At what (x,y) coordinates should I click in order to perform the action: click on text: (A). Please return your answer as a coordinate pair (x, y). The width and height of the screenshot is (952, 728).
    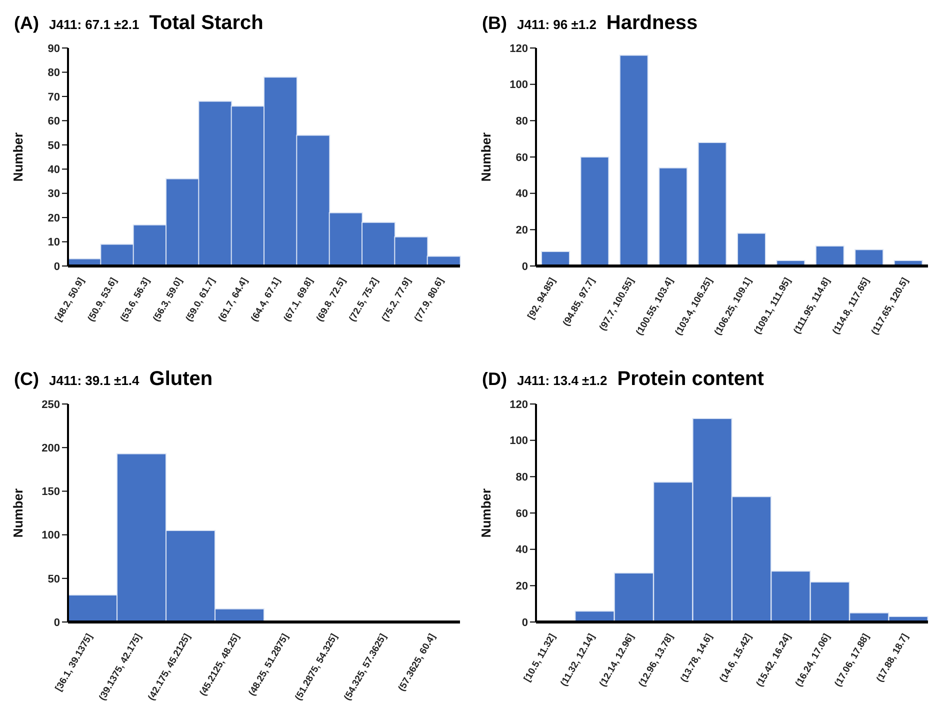
    Looking at the image, I should click on (26, 23).